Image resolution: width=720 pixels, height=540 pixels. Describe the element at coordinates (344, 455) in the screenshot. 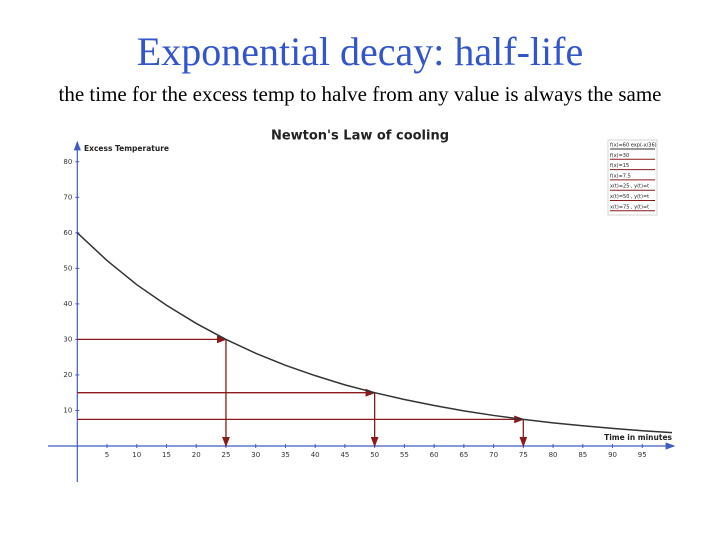

I see `x-tick-label: 45` at that location.